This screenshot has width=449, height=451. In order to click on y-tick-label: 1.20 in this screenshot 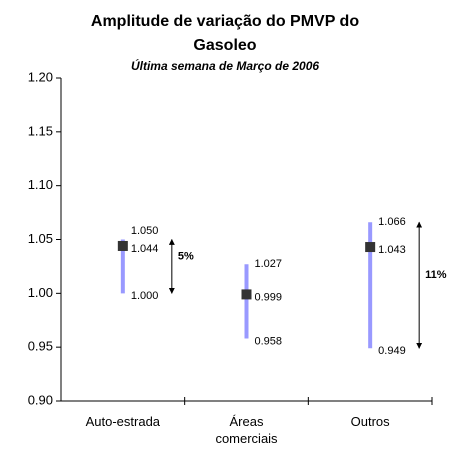, I will do `click(40, 76)`.